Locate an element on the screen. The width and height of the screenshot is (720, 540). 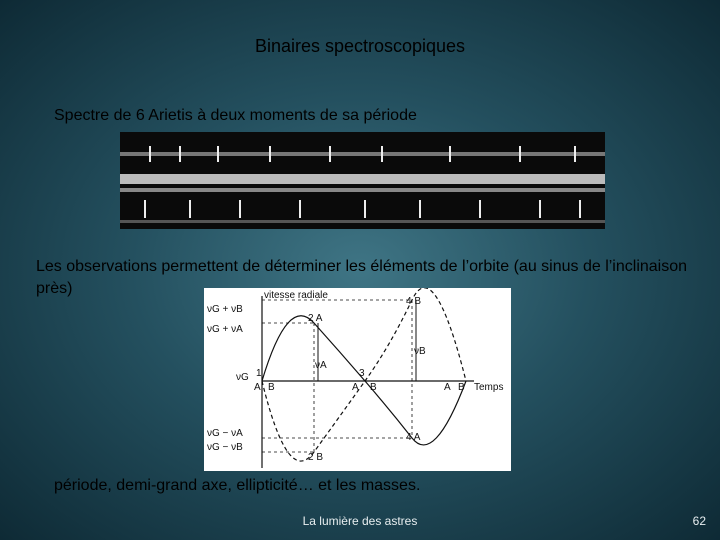
page-number: 62 is located at coordinates (699, 521).